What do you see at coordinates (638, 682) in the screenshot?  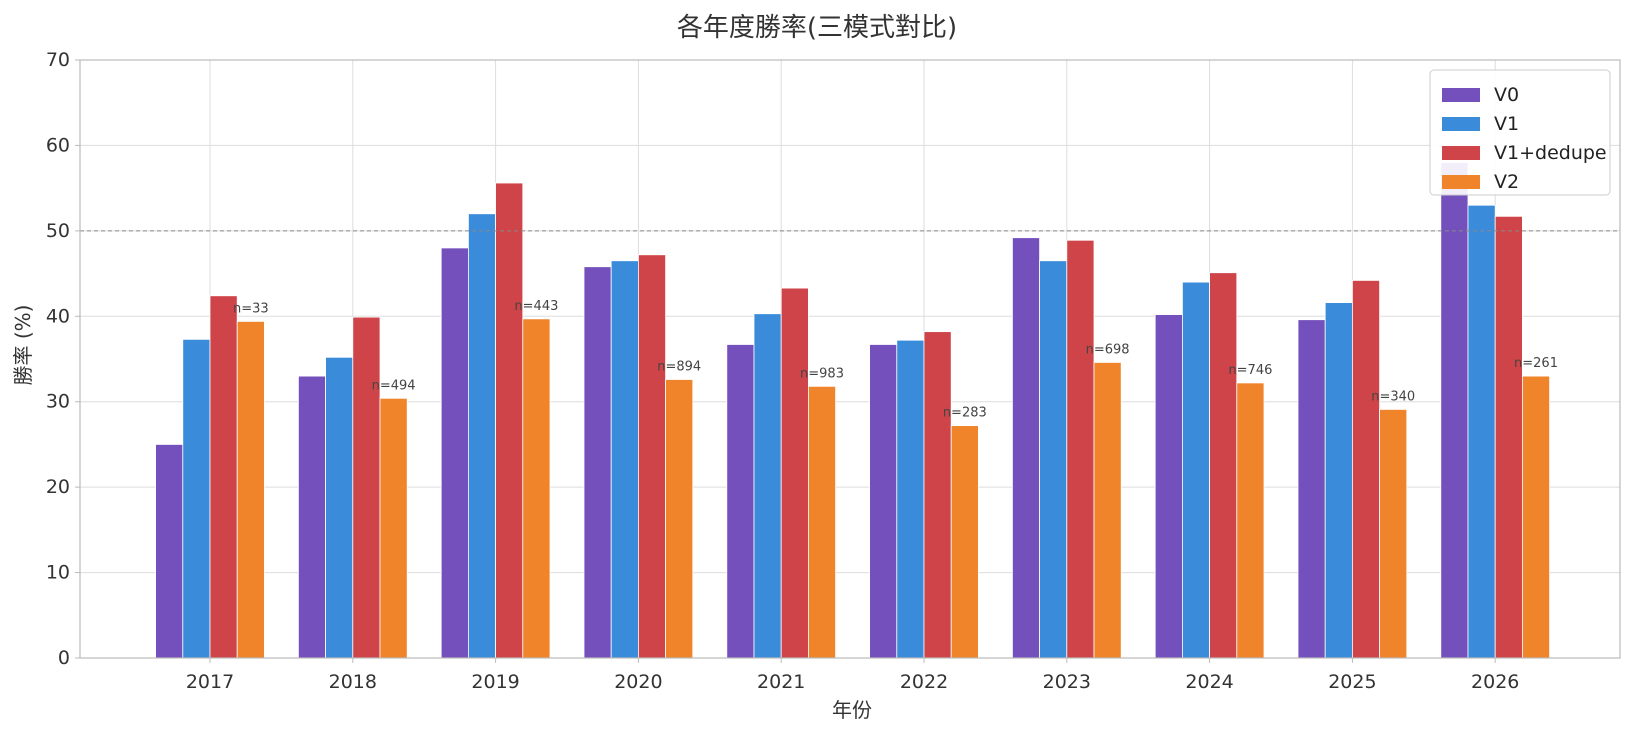 I see `x-tick-label: 2020` at bounding box center [638, 682].